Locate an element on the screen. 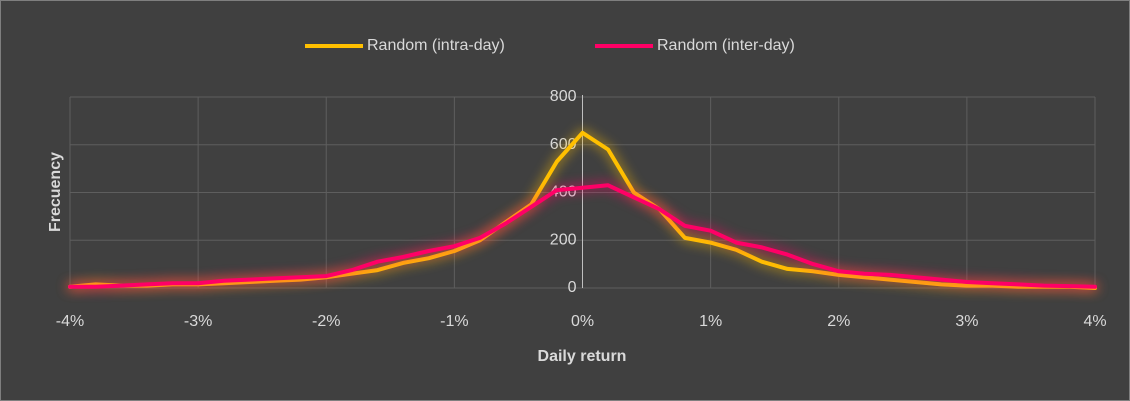 Image resolution: width=1130 pixels, height=401 pixels. legend-label: Random (inter-day) is located at coordinates (726, 45).